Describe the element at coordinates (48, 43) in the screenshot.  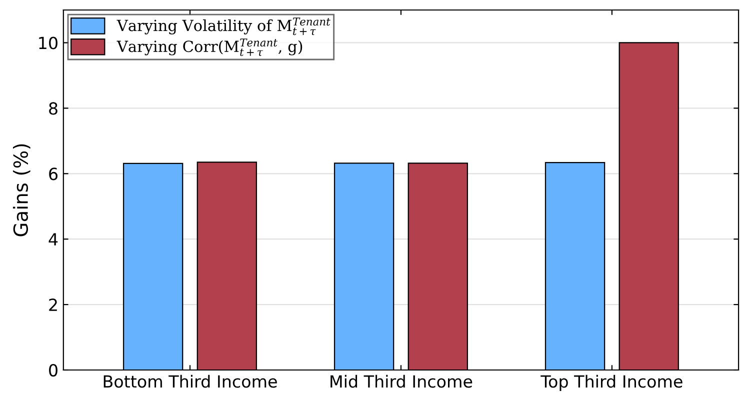
I see `y-tick-label: 10` at that location.